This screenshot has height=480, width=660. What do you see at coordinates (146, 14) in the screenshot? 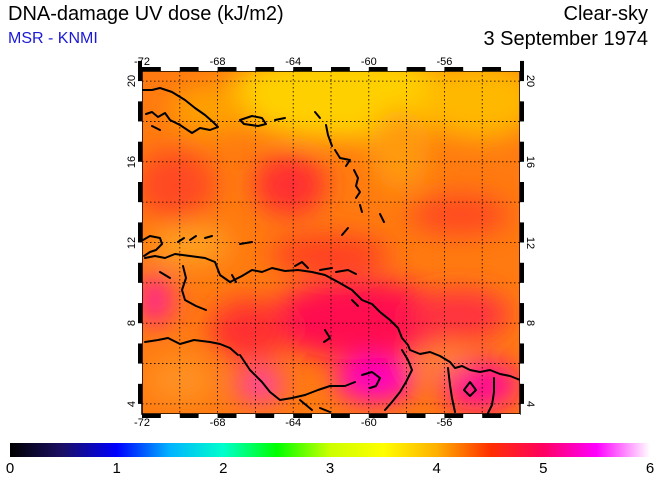
I see `map-title: DNA-damage UV dose (kJ/m2)` at bounding box center [146, 14].